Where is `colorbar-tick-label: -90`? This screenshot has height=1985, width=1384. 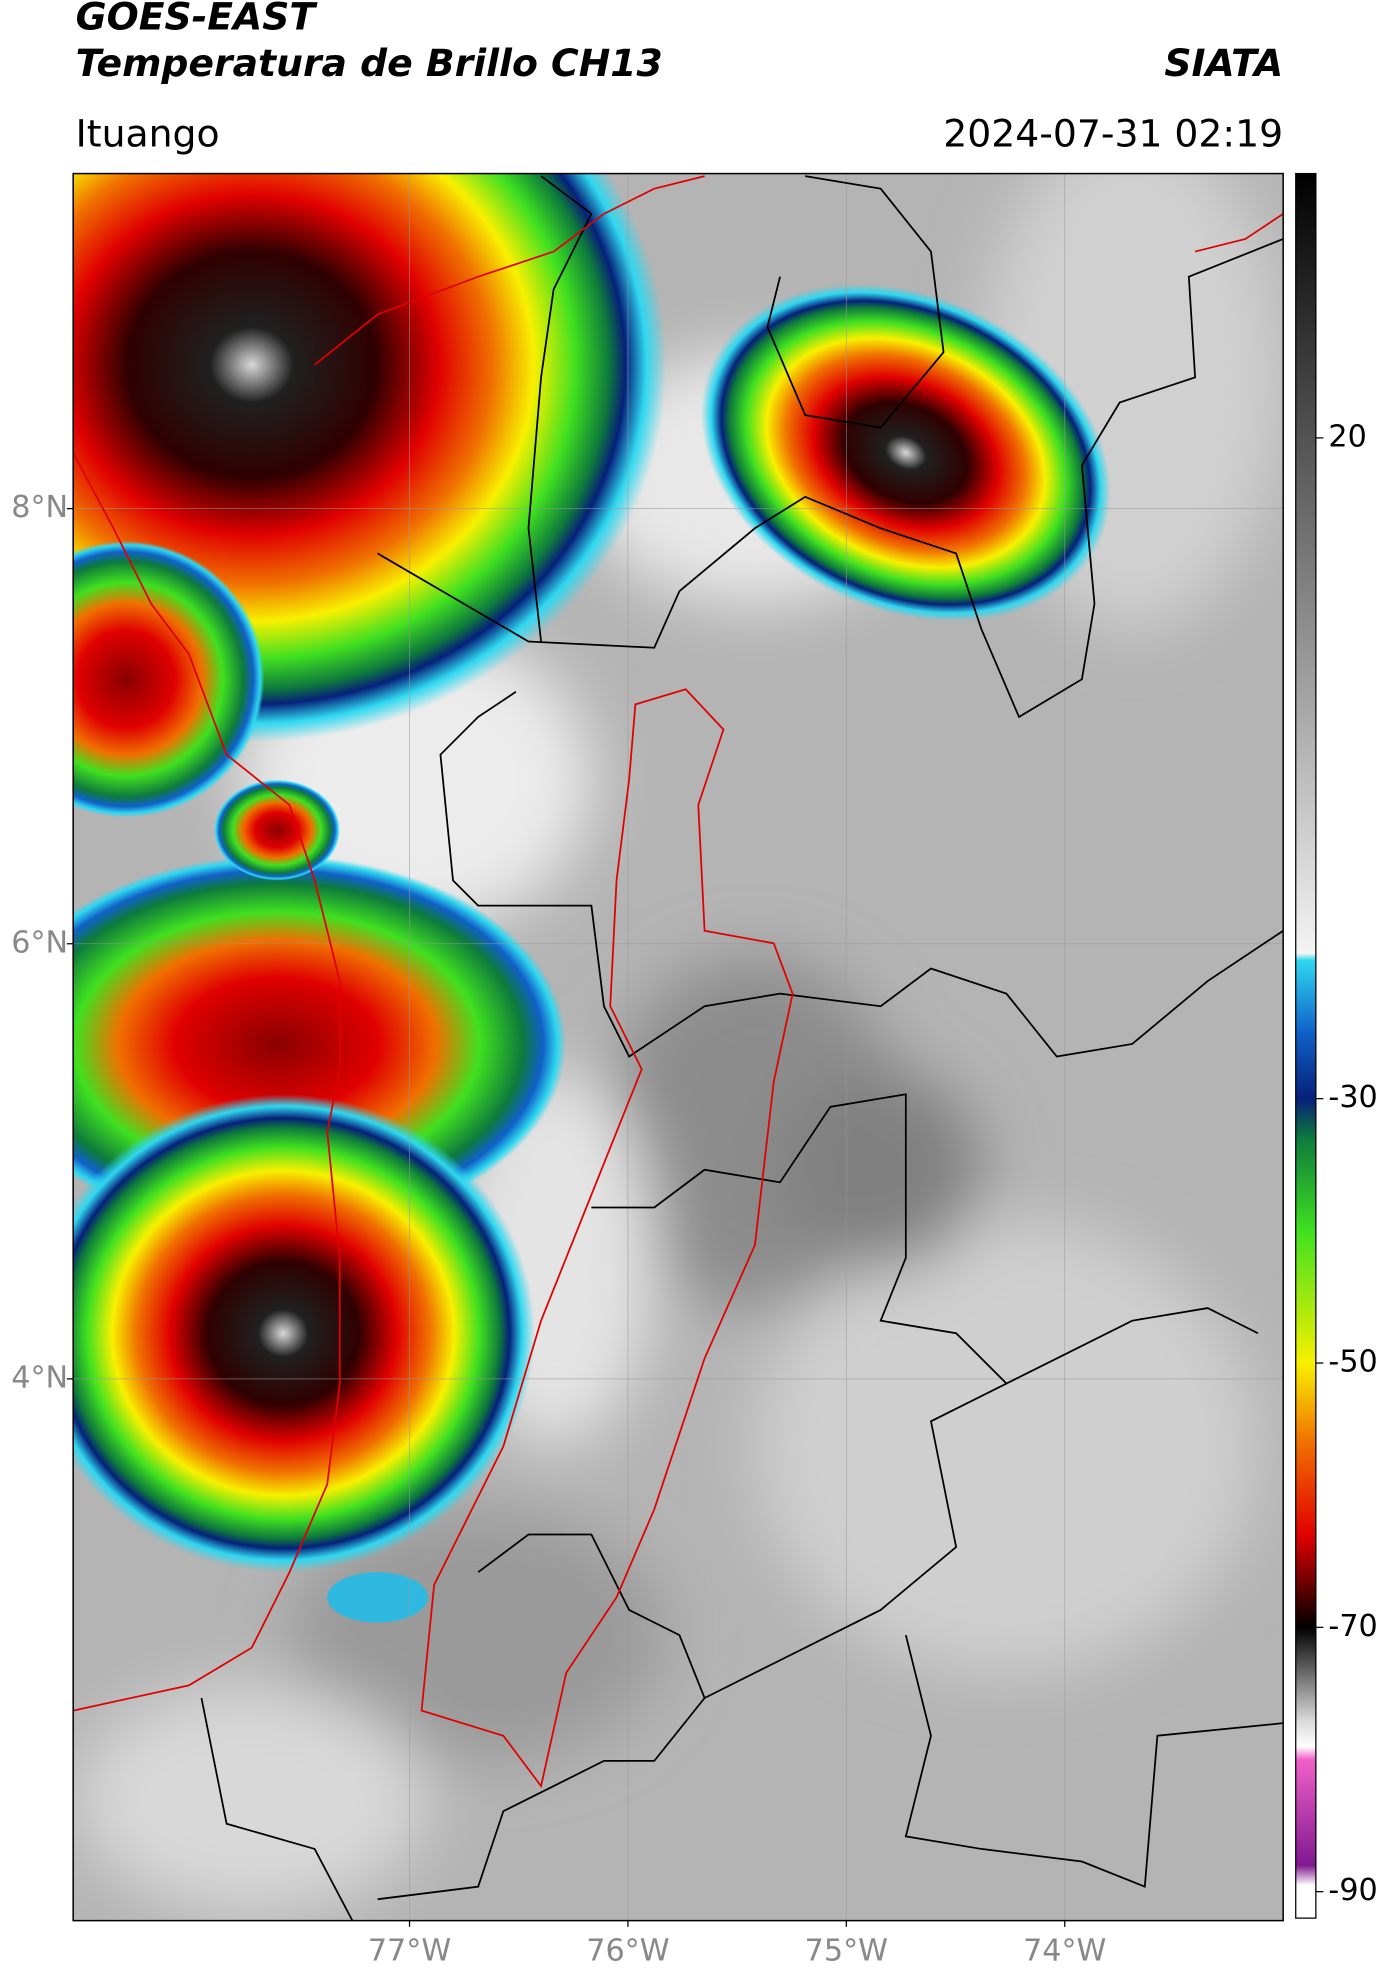
colorbar-tick-label: -90 is located at coordinates (1352, 1890).